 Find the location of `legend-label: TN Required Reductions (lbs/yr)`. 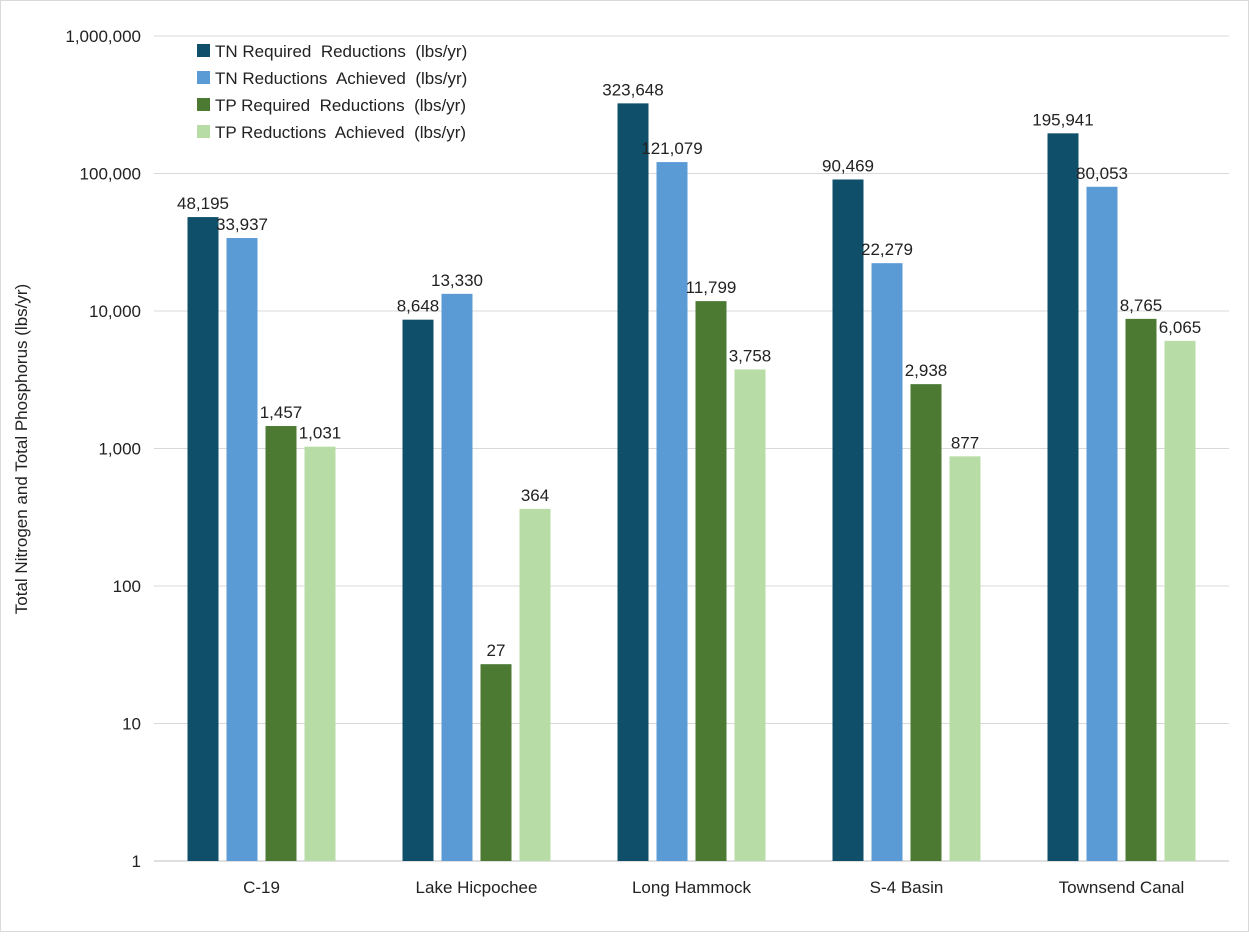

legend-label: TN Required Reductions (lbs/yr) is located at coordinates (341, 51).